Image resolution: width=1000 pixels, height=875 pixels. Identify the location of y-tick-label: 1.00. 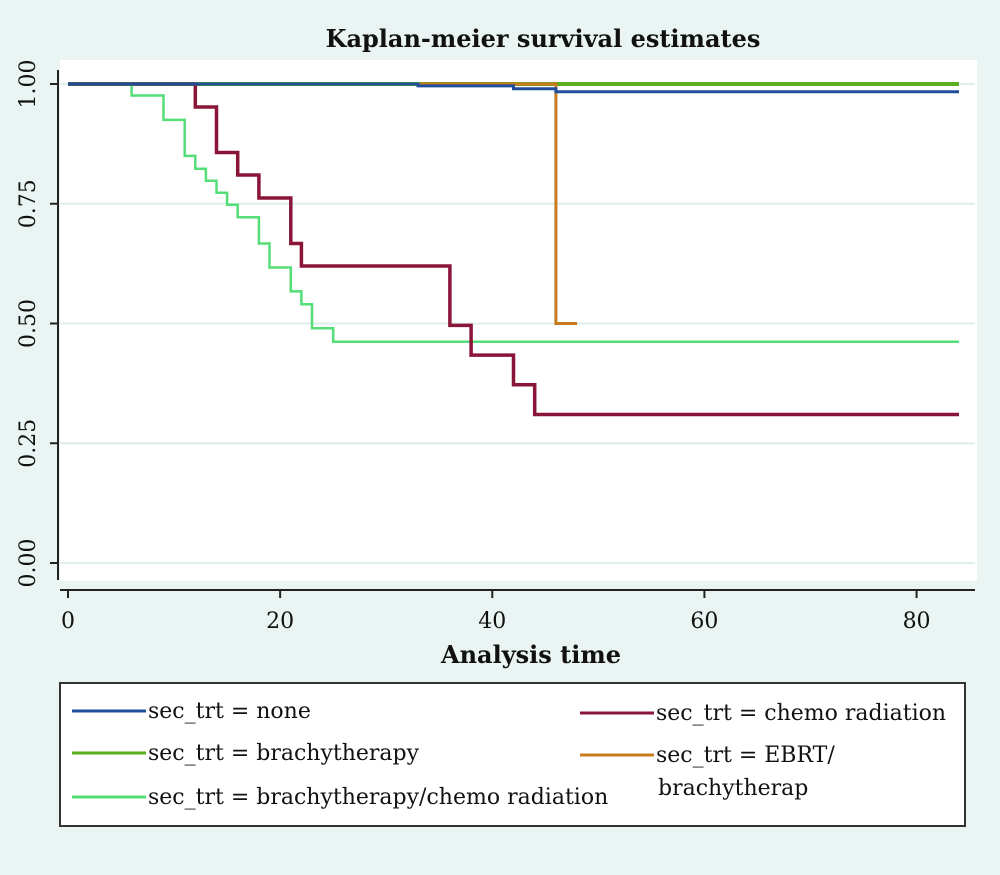
(28, 84).